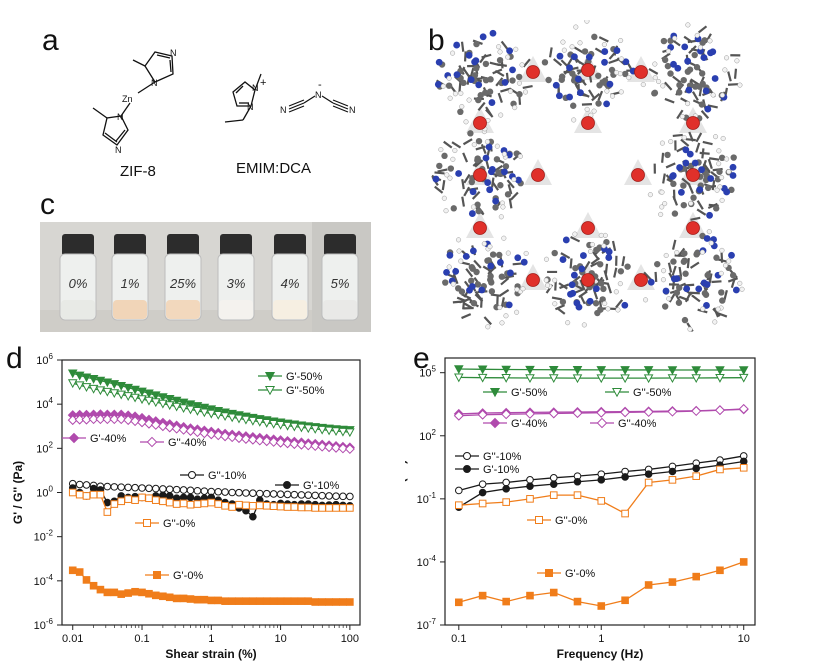 The width and height of the screenshot is (819, 663). What do you see at coordinates (601, 584) in the screenshot?
I see `series-line` at bounding box center [601, 584].